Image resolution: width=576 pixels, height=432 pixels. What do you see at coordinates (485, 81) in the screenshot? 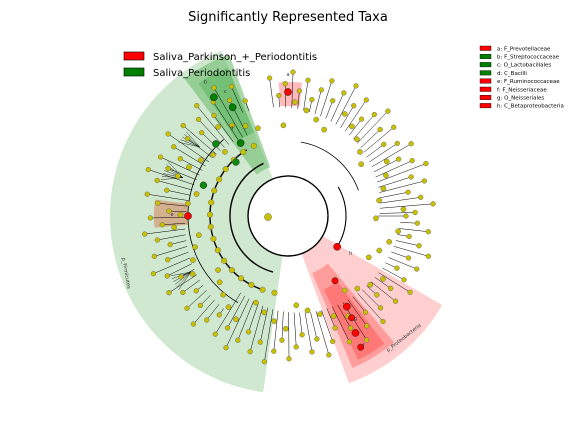
I see `key-swatch-e` at bounding box center [485, 81].